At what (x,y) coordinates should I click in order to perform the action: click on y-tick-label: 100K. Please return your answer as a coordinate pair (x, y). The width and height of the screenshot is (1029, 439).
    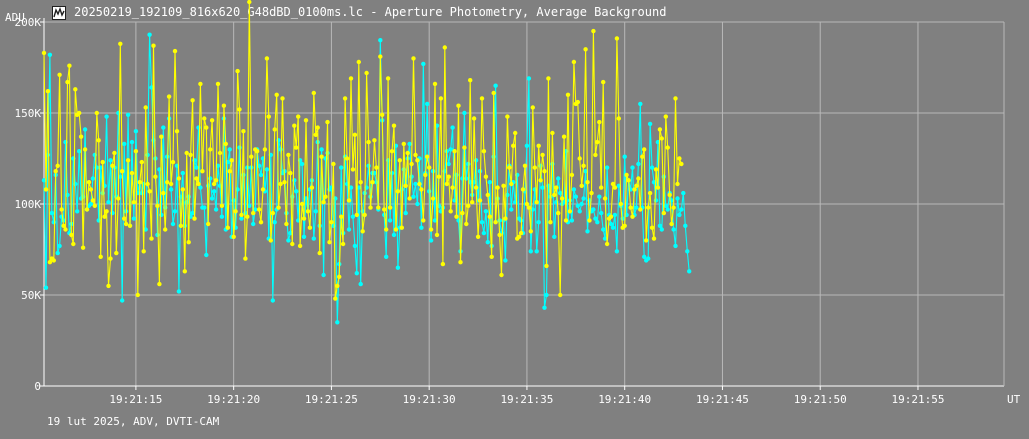
    Looking at the image, I should click on (28, 204).